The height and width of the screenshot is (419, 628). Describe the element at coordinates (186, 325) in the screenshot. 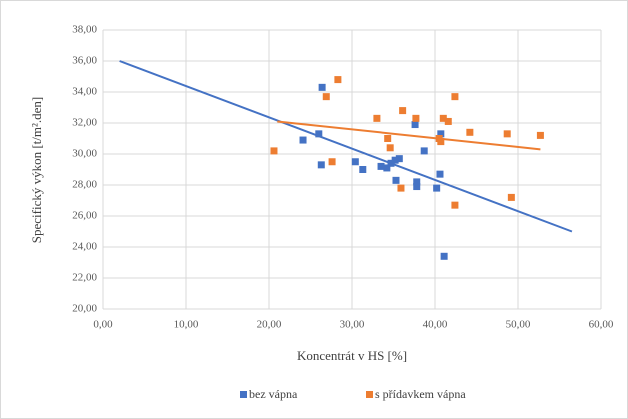

I see `x-tick-label: 10,00` at that location.